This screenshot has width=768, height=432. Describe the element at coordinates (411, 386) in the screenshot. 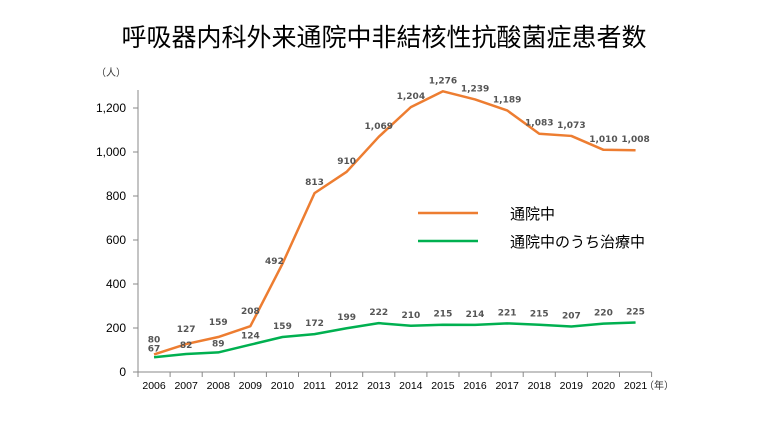

I see `x-tick-label: 2014` at that location.